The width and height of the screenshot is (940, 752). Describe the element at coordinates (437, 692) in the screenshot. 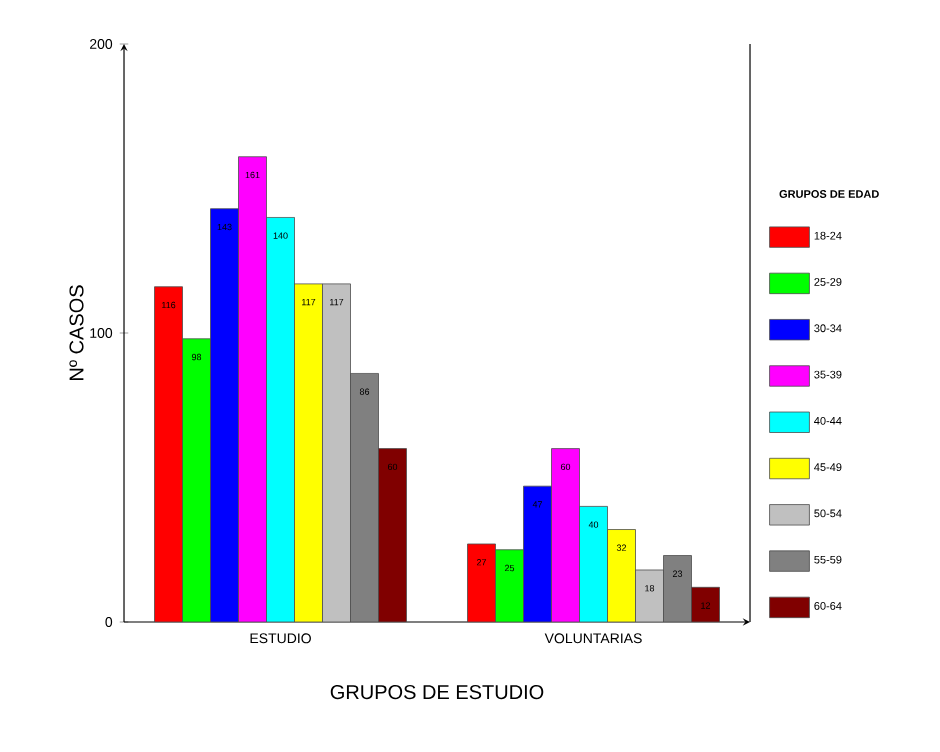

I see `x-axis-title: GRUPOS DE ESTUDIO` at that location.